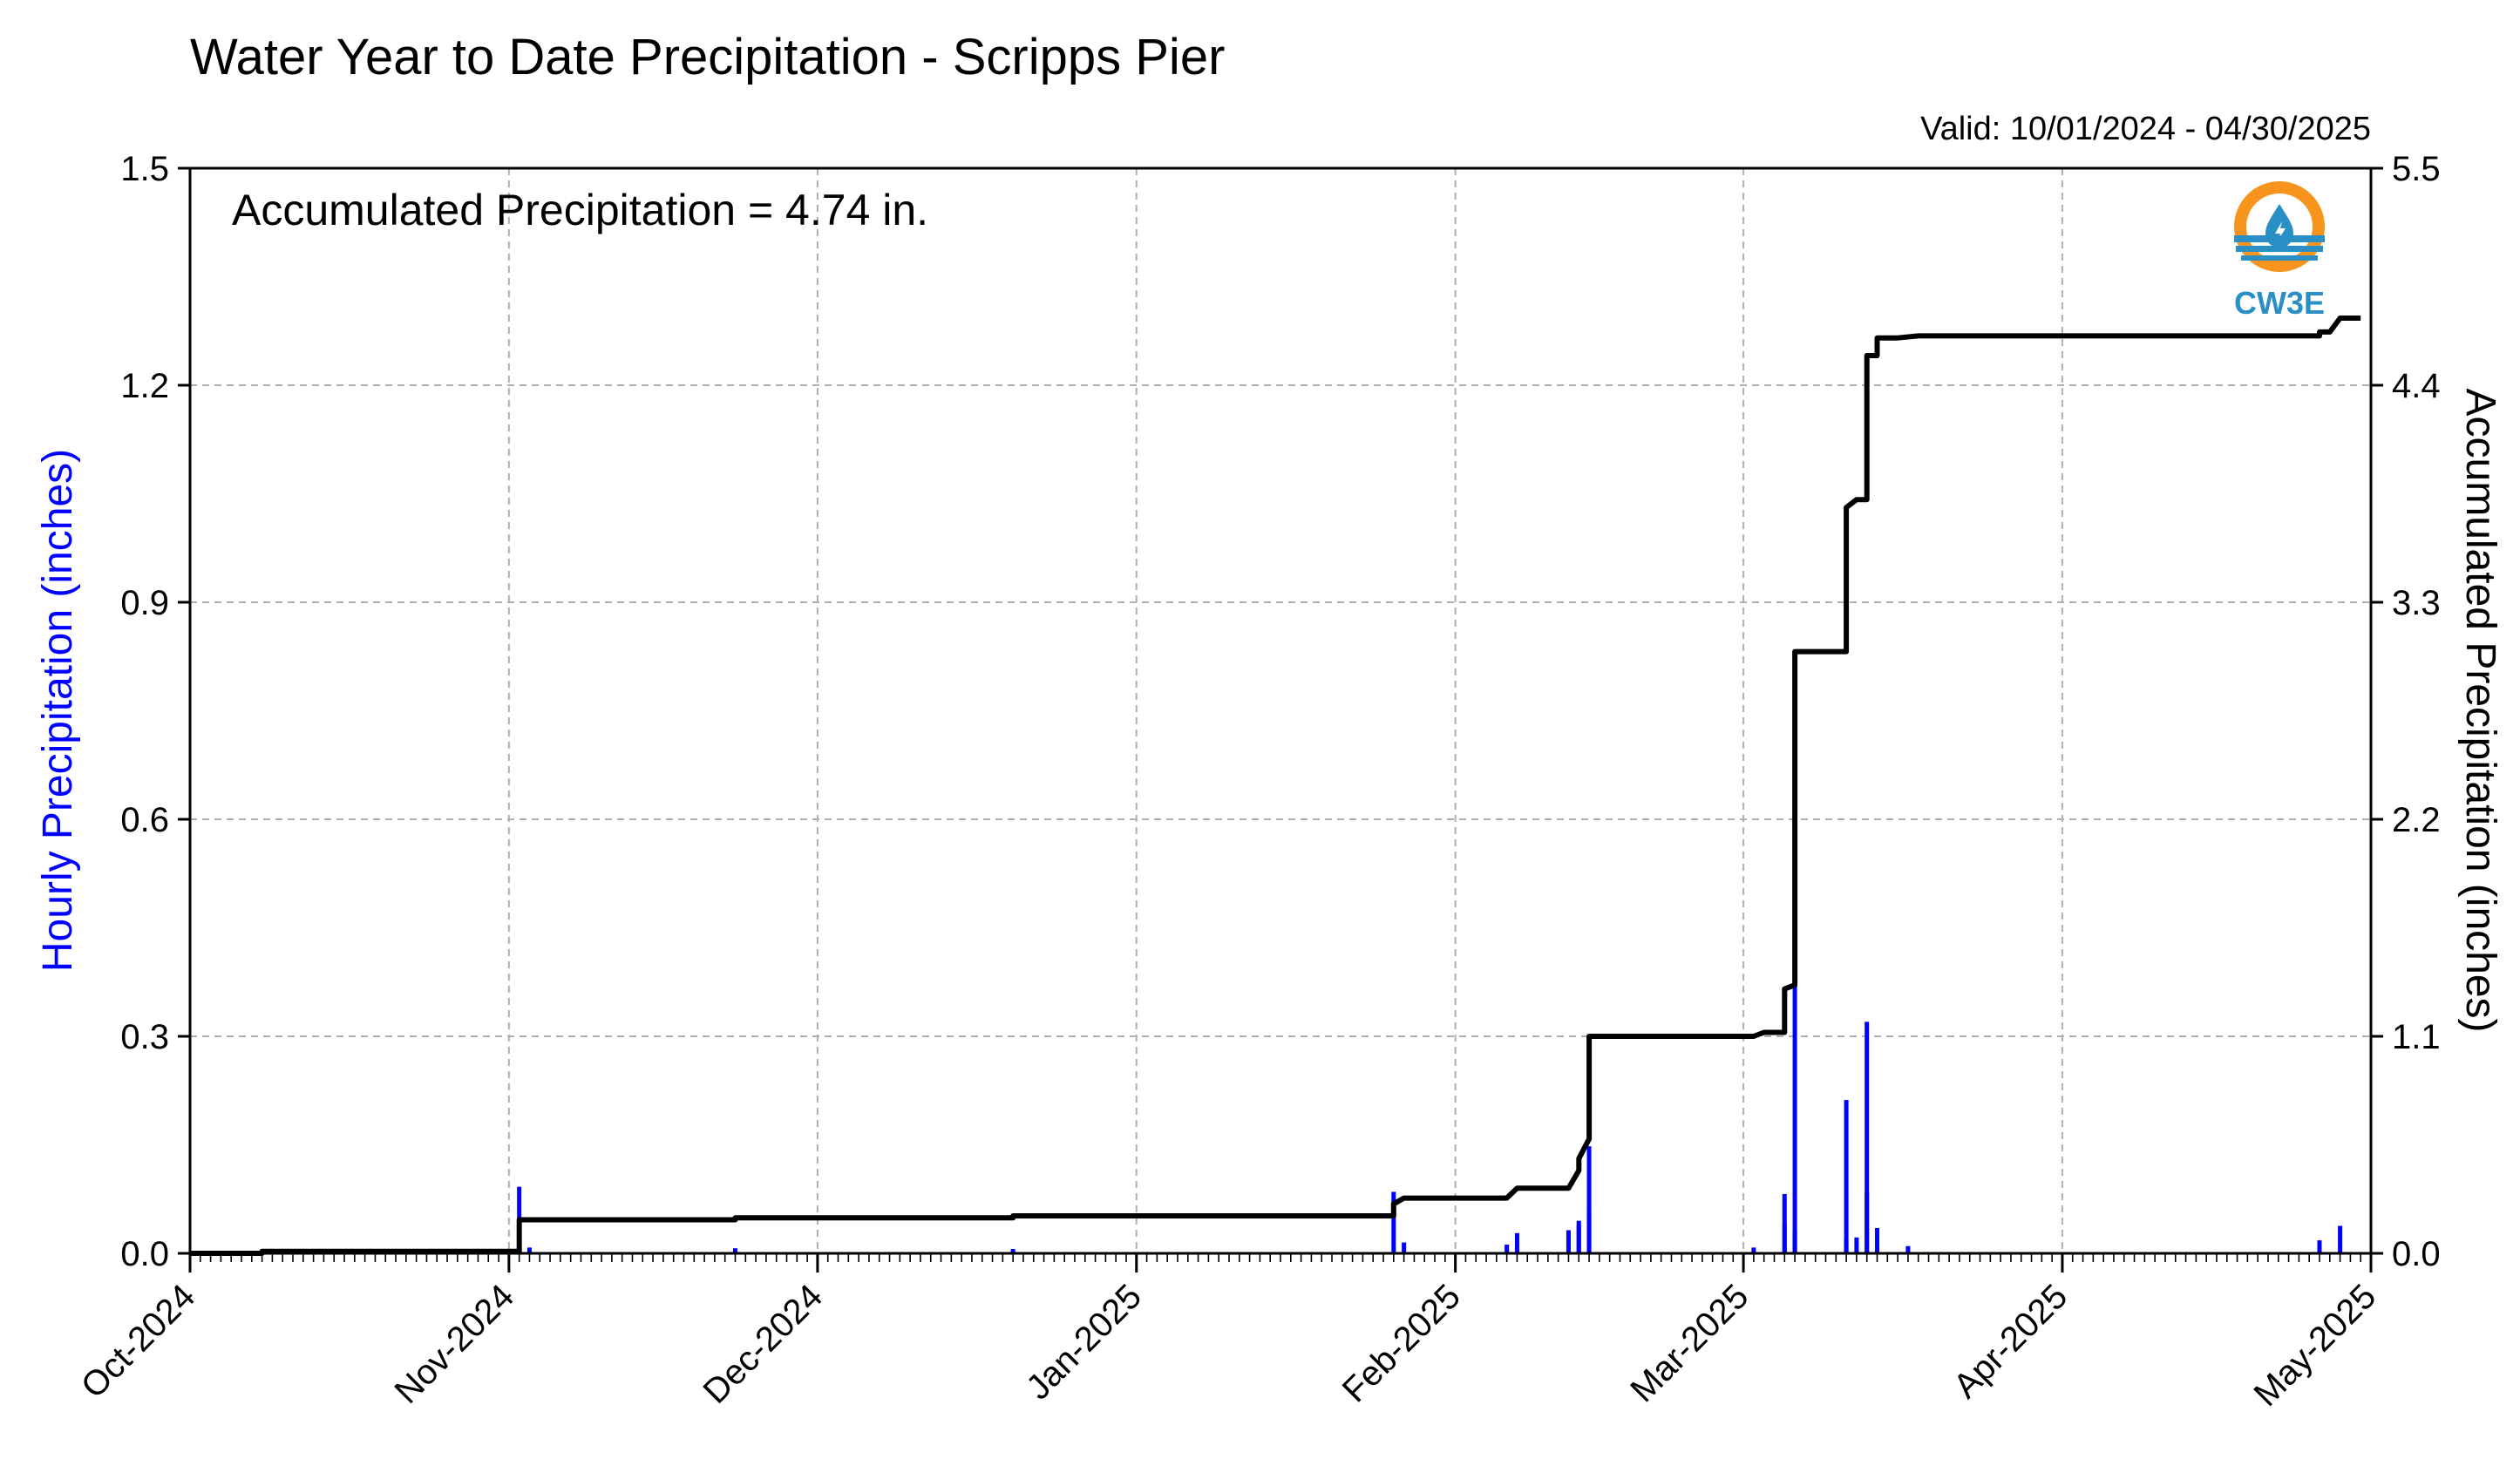  Describe the element at coordinates (2416, 169) in the screenshot. I see `right-y-tick-label: 5.5` at that location.